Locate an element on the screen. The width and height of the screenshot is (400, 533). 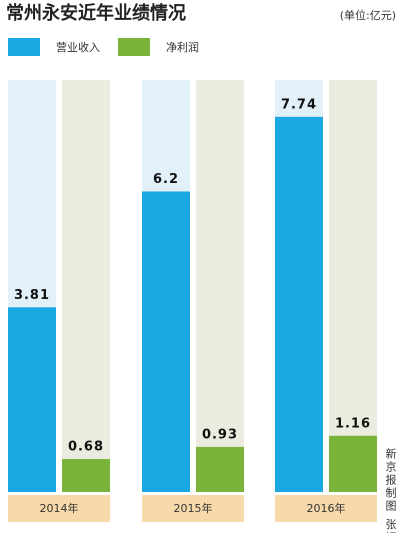
value-label: 3.81 is located at coordinates (32, 295).